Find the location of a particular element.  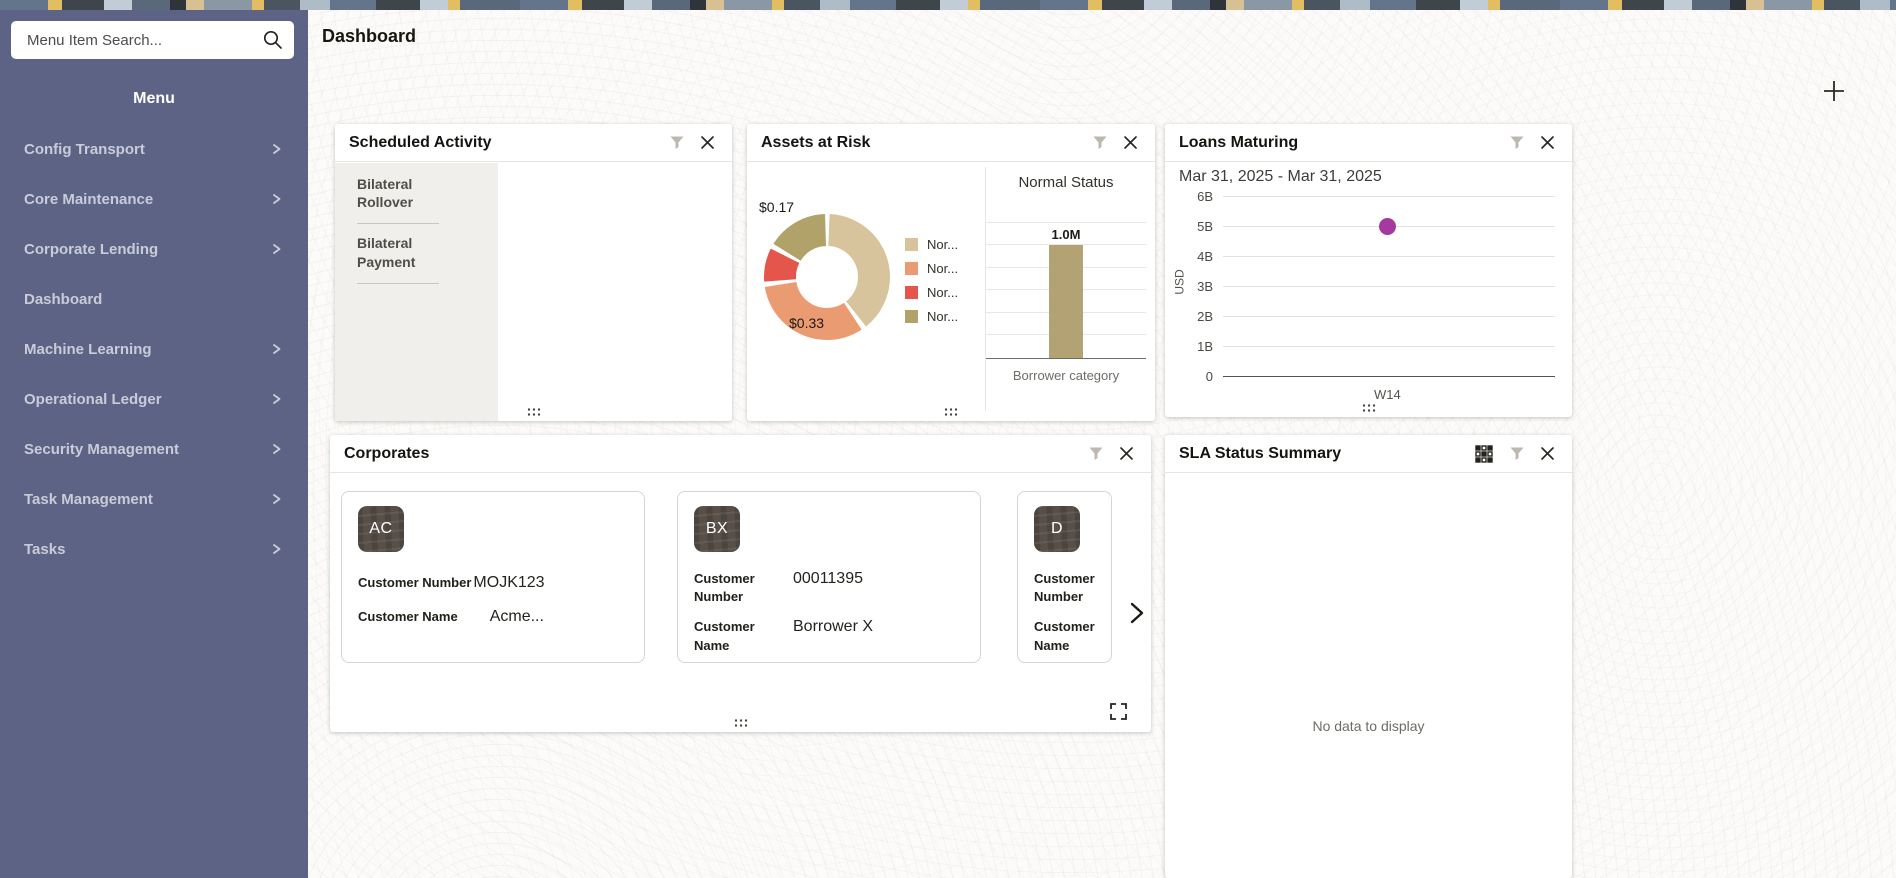

grid-view-icon is located at coordinates (1484, 453).